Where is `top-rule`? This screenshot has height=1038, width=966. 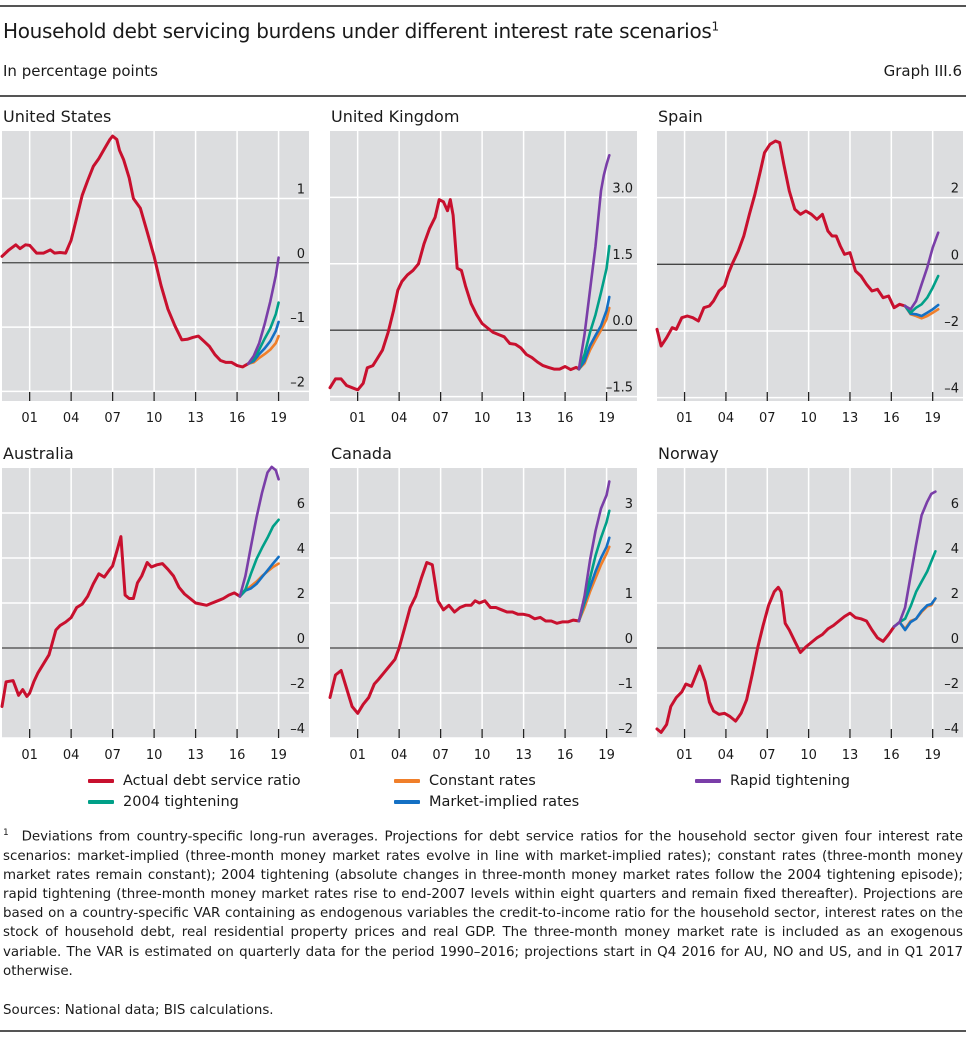
top-rule is located at coordinates (483, 6).